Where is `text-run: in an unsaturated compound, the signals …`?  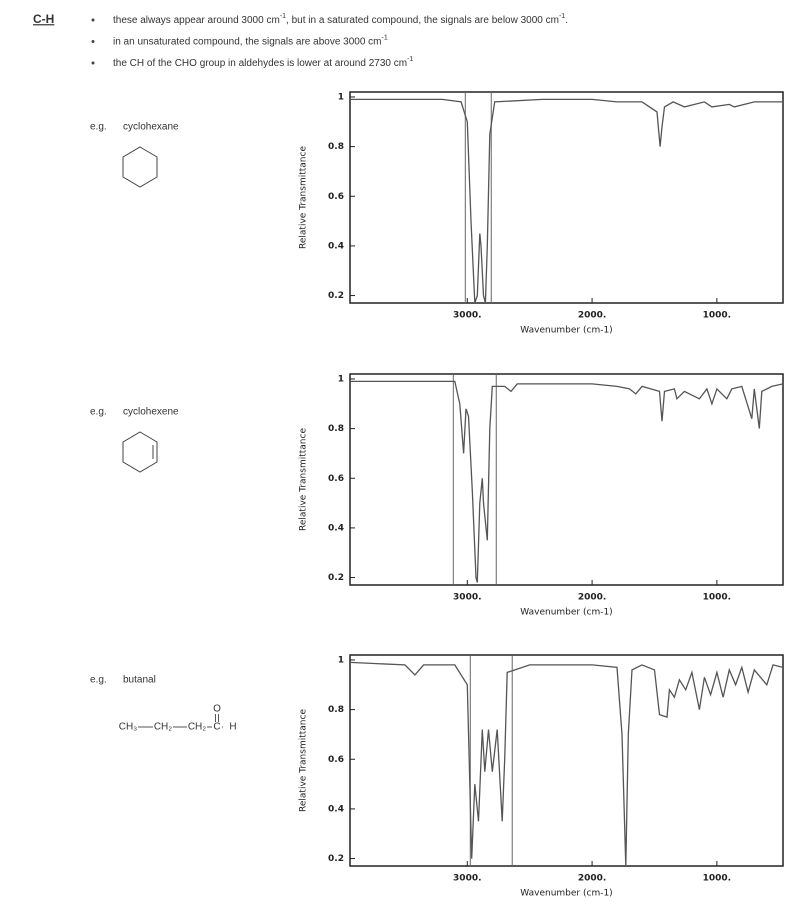 text-run: in an unsaturated compound, the signals … is located at coordinates (247, 41).